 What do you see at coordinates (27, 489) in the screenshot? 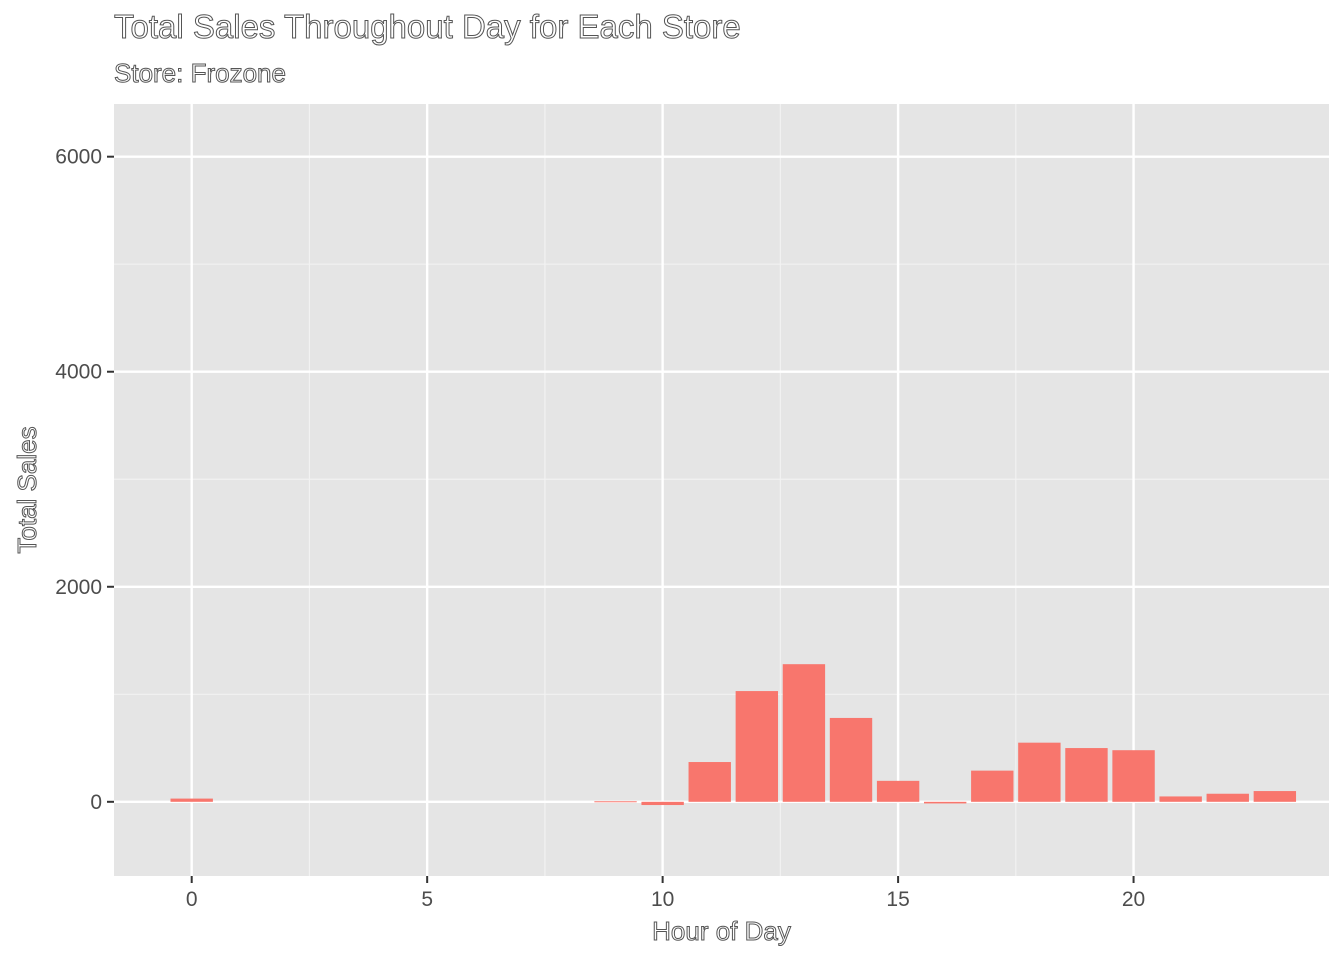
I see `y-axis-title: Total Sales` at bounding box center [27, 489].